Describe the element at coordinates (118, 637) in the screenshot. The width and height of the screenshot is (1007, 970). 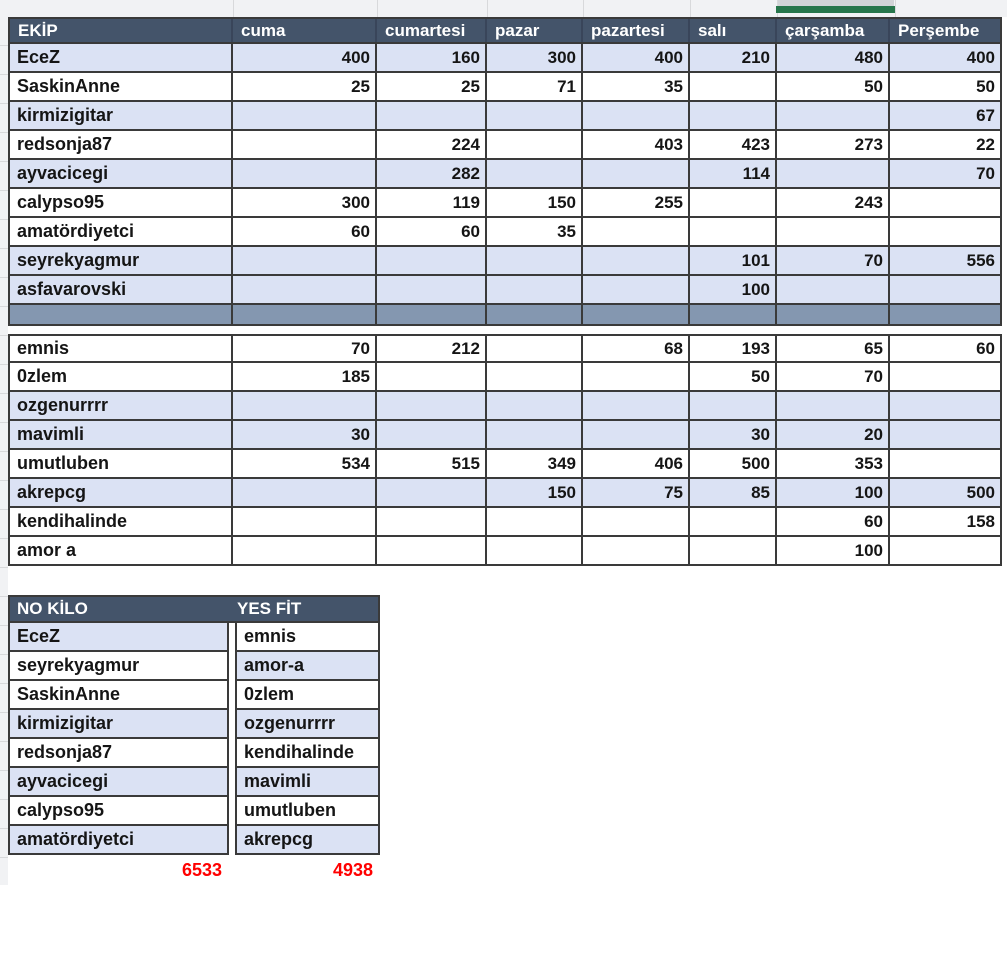
I see `no-kilo-cell: EceZ` at that location.